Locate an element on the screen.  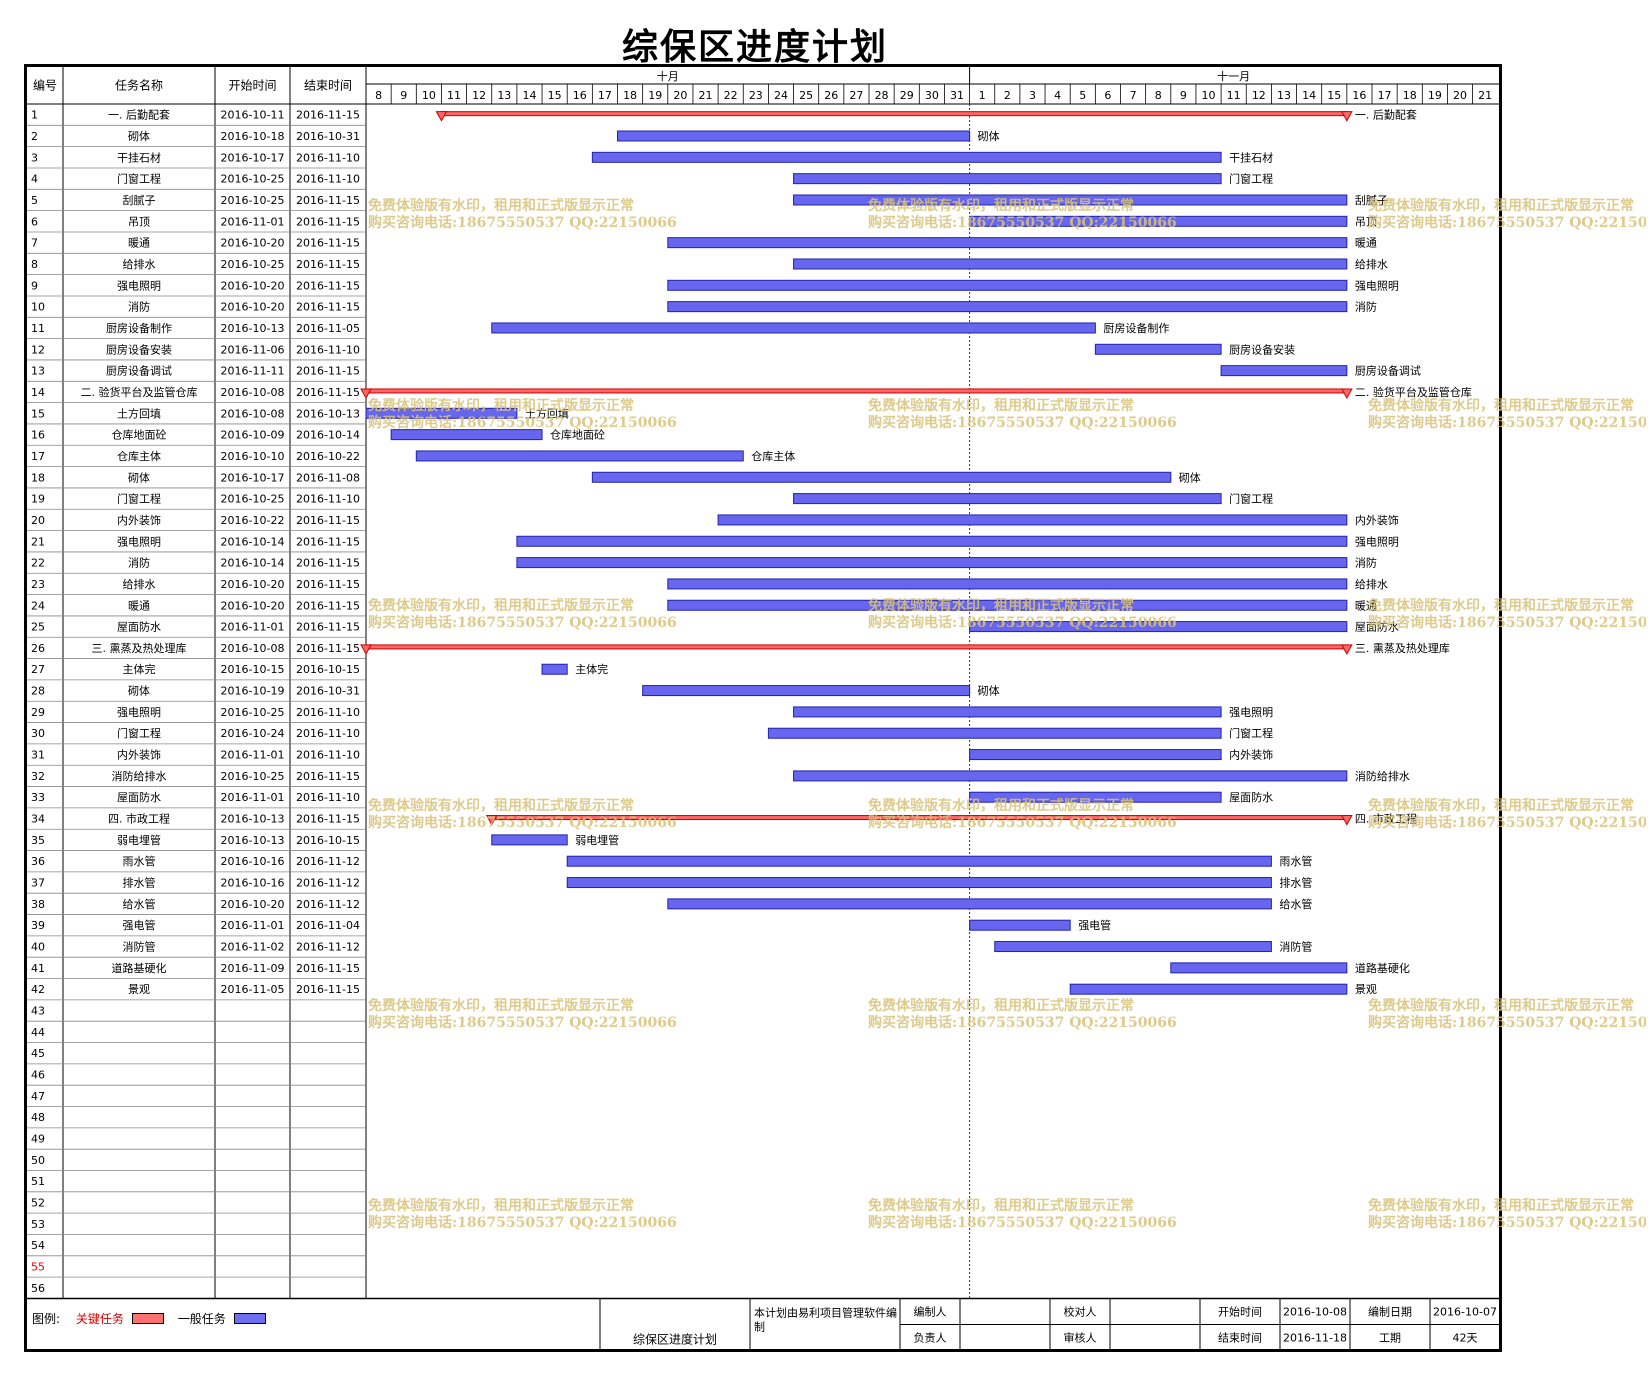
task-name: 排水管 is located at coordinates (139, 883).